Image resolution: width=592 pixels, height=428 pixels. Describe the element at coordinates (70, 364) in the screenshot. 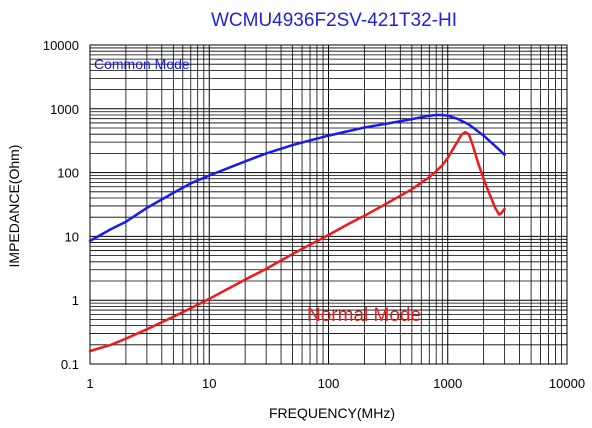

I see `y-tick-label: 0.1` at that location.